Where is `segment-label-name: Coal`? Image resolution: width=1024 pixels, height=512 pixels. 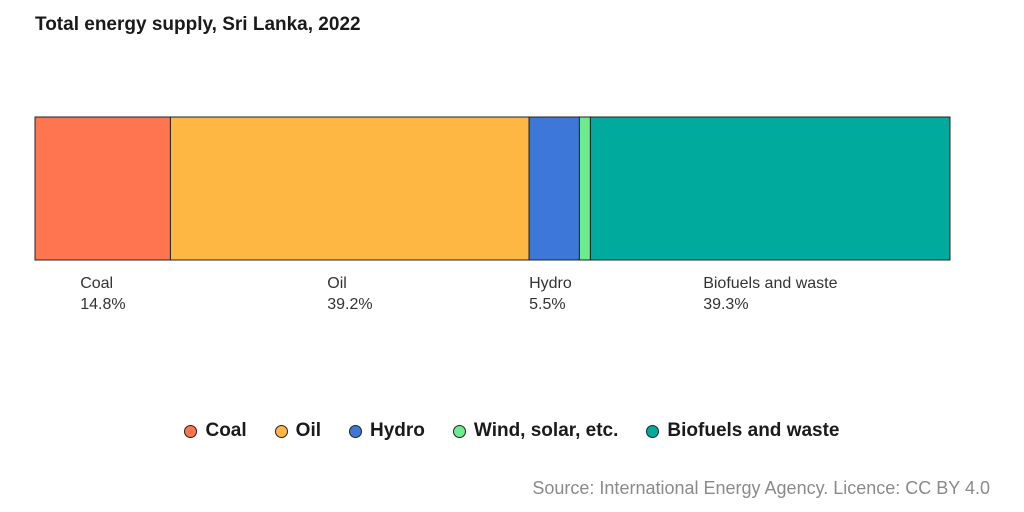 segment-label-name: Coal is located at coordinates (97, 283).